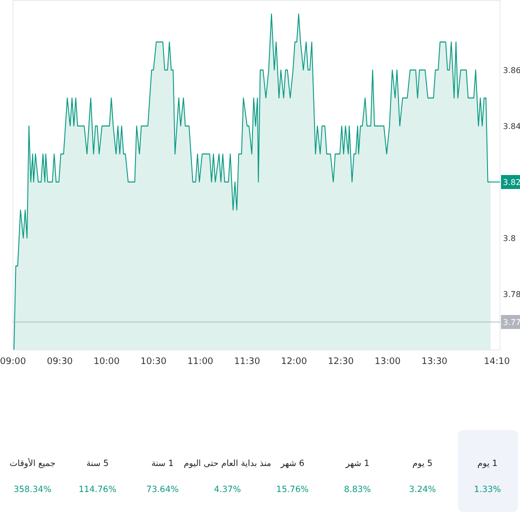 The image size is (520, 520). I want to click on x-tick-label: 13:00, so click(387, 362).